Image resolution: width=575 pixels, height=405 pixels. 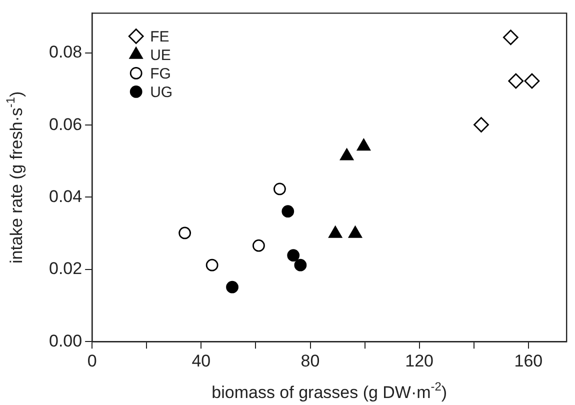 I want to click on x-tick-label: 40, so click(x=201, y=360).